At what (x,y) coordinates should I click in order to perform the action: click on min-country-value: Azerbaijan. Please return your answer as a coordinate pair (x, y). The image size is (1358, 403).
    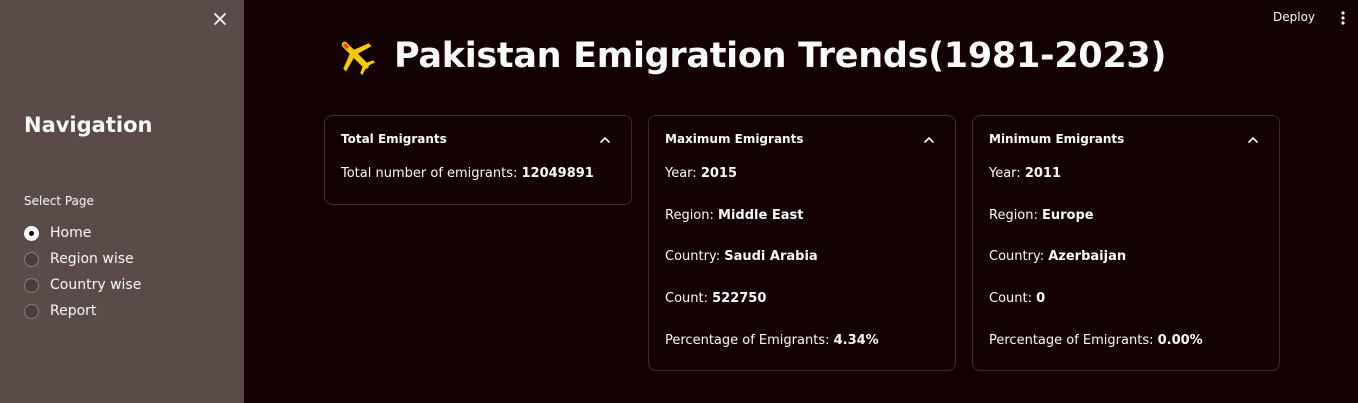
    Looking at the image, I should click on (1087, 256).